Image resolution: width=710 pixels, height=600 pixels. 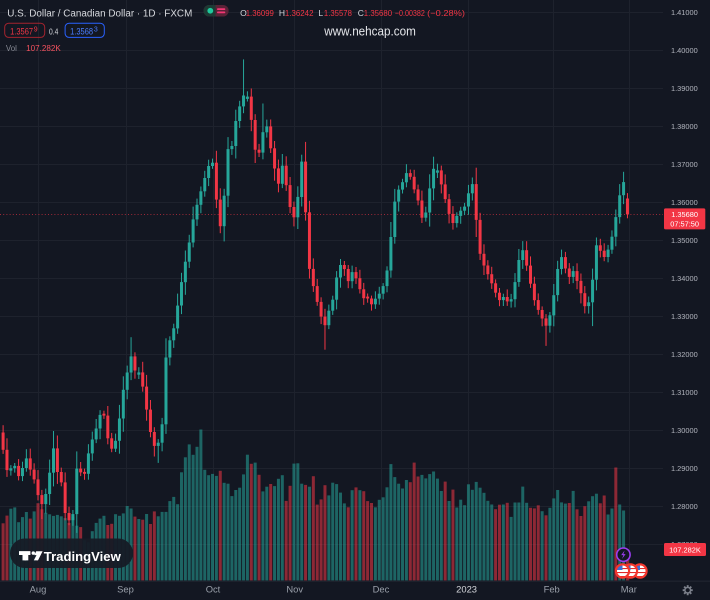 What do you see at coordinates (684, 50) in the screenshot?
I see `svg-text: 1.40000` at bounding box center [684, 50].